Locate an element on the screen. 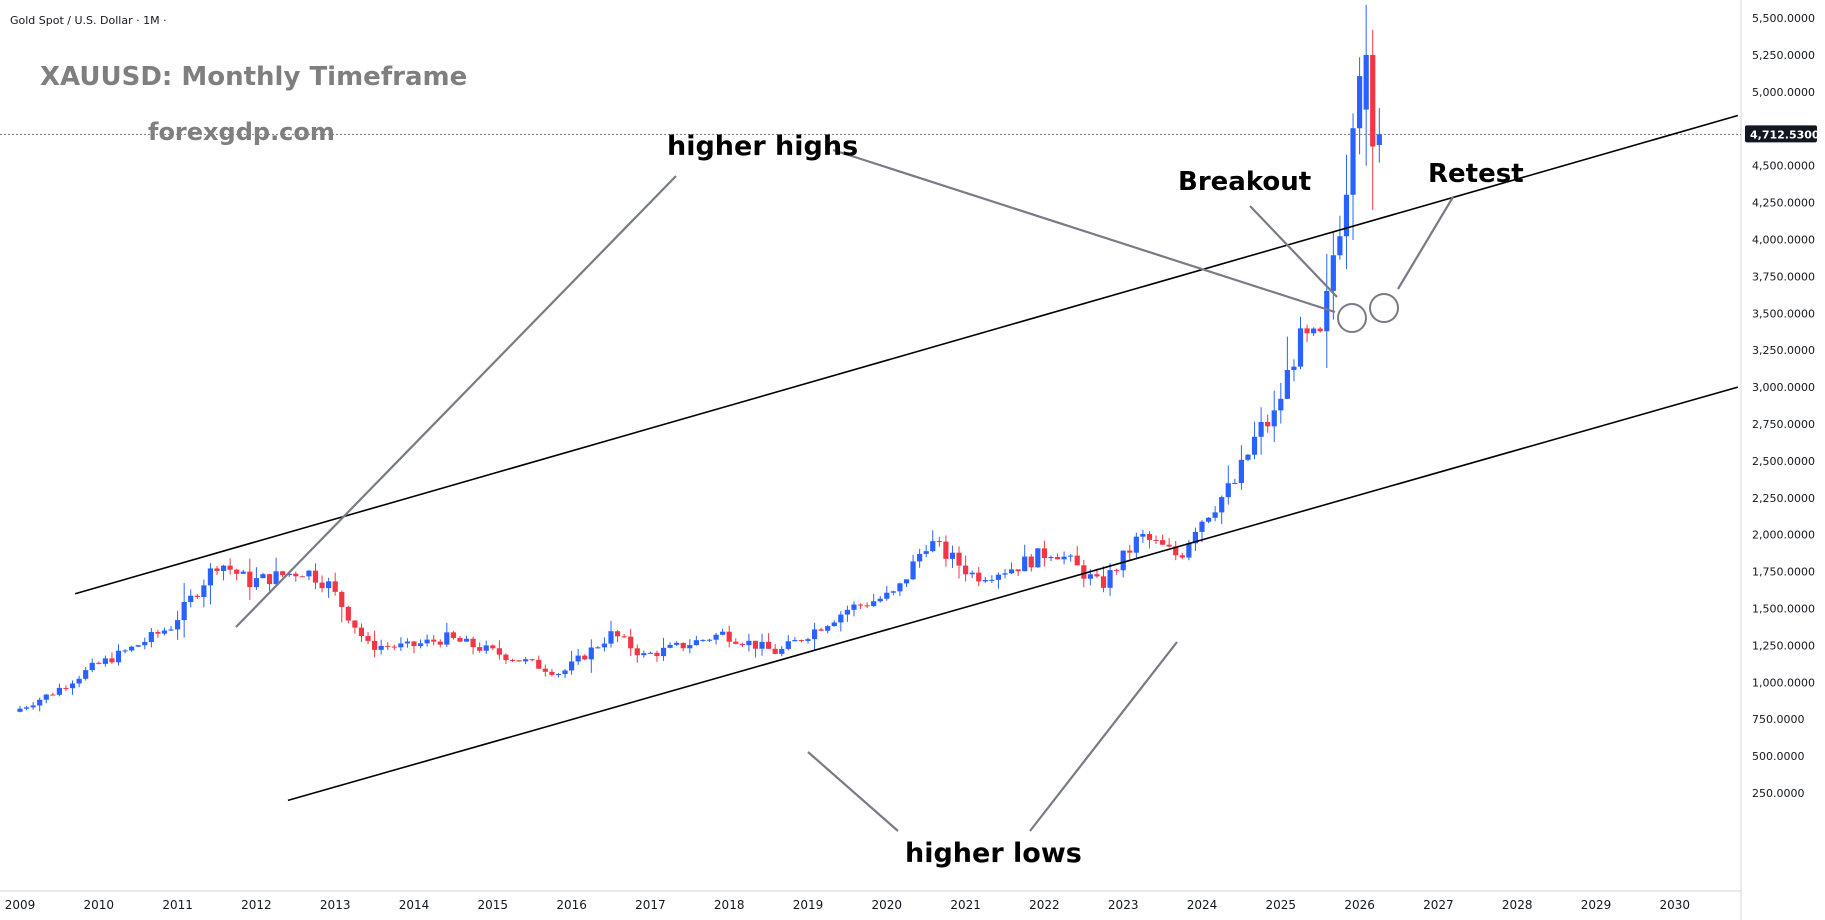 This screenshot has height=920, width=1825. time-tick-label: 2025 is located at coordinates (1281, 905).